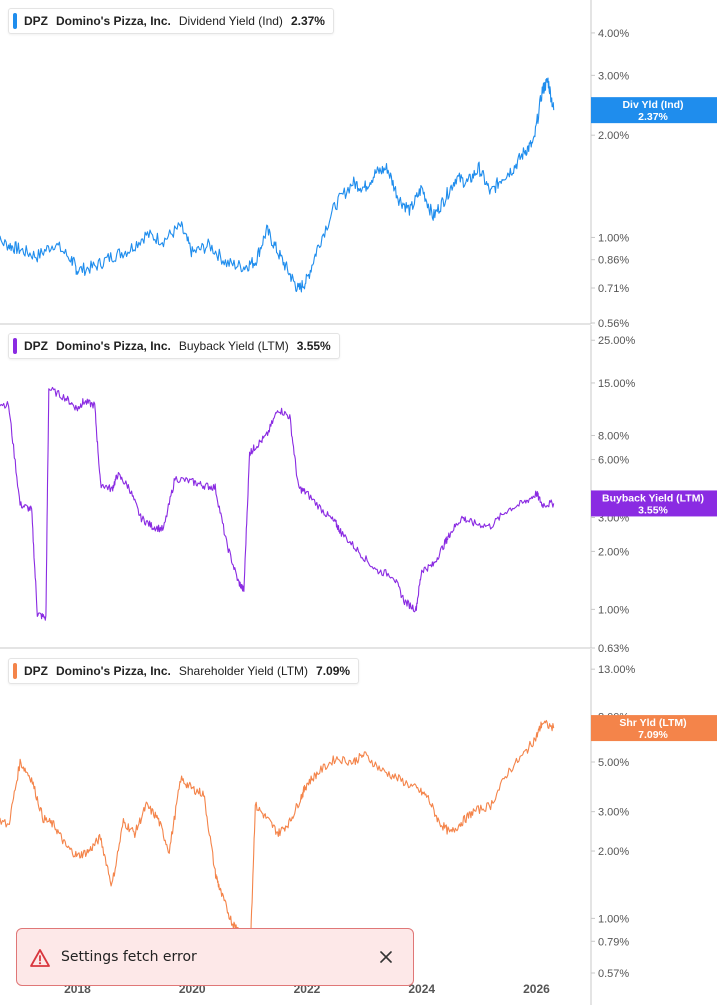 The height and width of the screenshot is (1005, 717). What do you see at coordinates (15, 21) in the screenshot?
I see `dividend-yield-swatch` at bounding box center [15, 21].